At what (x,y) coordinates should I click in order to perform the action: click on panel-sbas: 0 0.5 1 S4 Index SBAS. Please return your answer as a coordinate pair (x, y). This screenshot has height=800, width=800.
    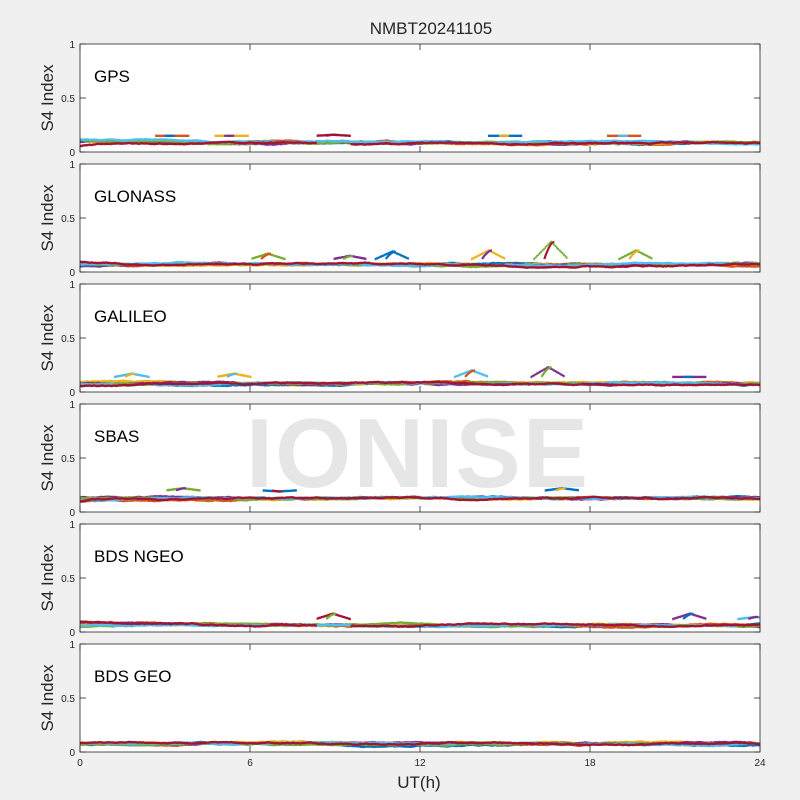
    Looking at the image, I should click on (399, 459).